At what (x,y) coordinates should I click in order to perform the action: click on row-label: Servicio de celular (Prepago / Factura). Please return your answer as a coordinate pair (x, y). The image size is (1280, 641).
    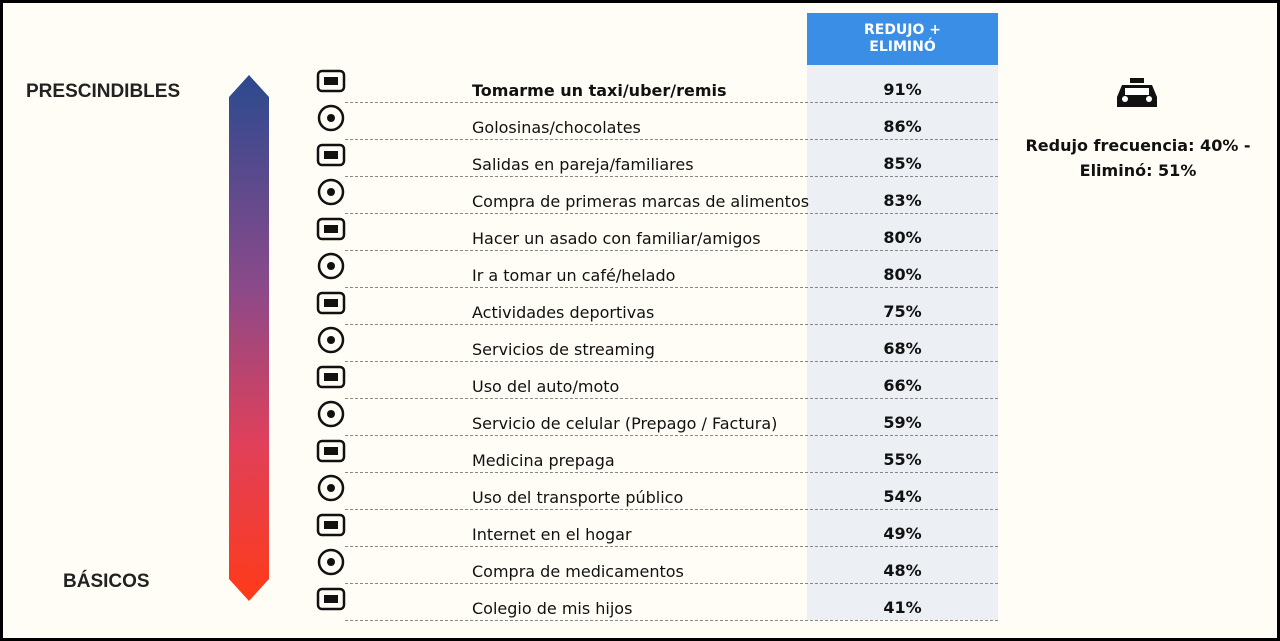
    Looking at the image, I should click on (625, 423).